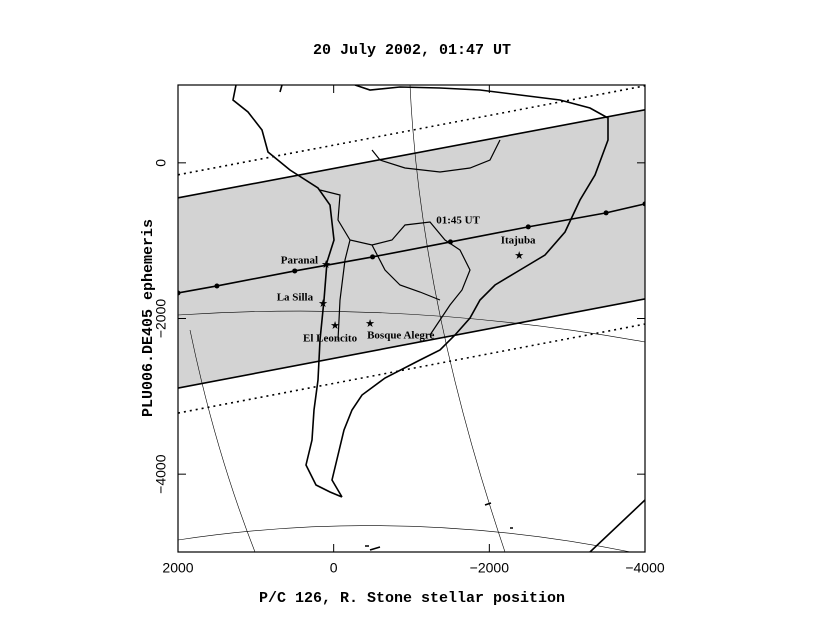 The image size is (825, 638). What do you see at coordinates (505, 525) in the screenshot?
I see `island` at bounding box center [505, 525].